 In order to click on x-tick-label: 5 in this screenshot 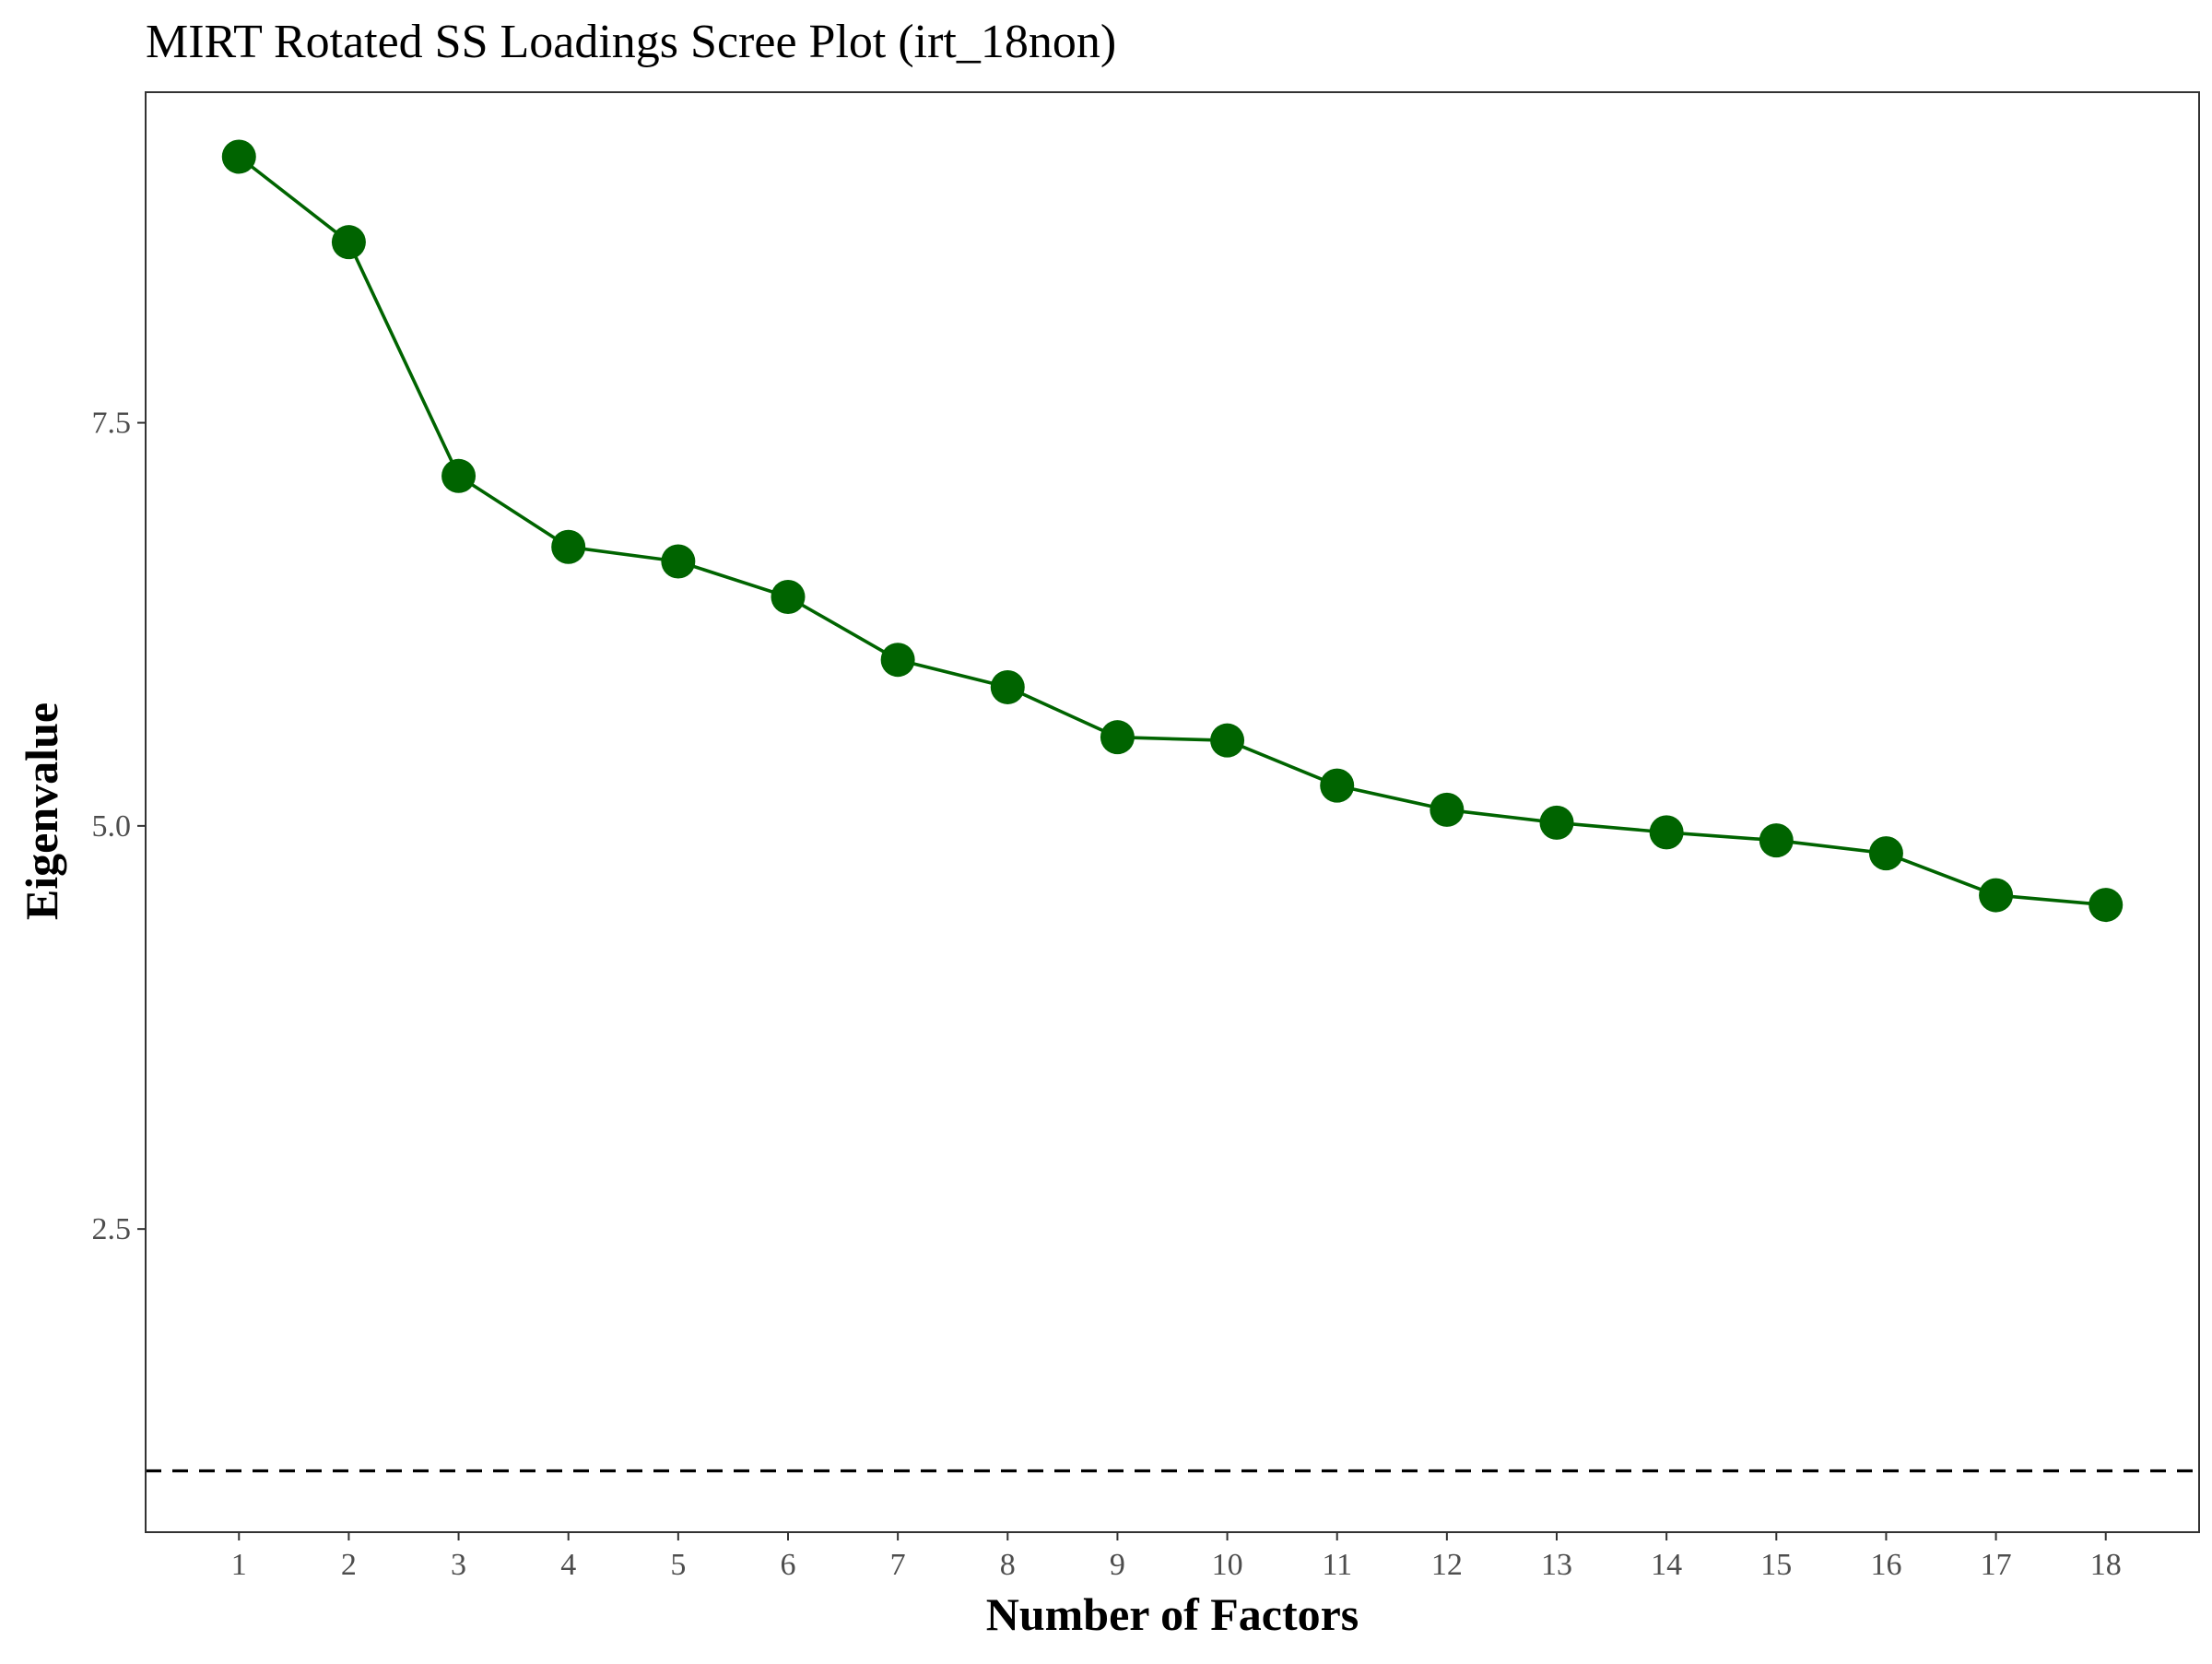, I will do `click(678, 1565)`.